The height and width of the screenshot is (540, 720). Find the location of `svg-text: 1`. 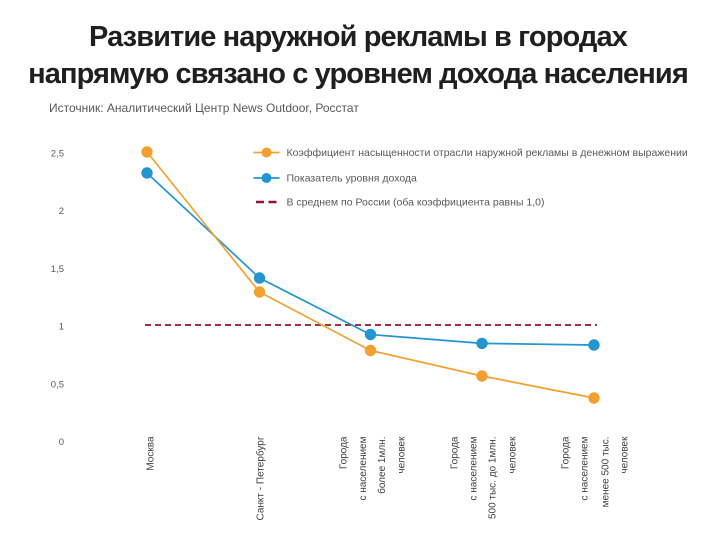

svg-text: 1 is located at coordinates (61, 327).